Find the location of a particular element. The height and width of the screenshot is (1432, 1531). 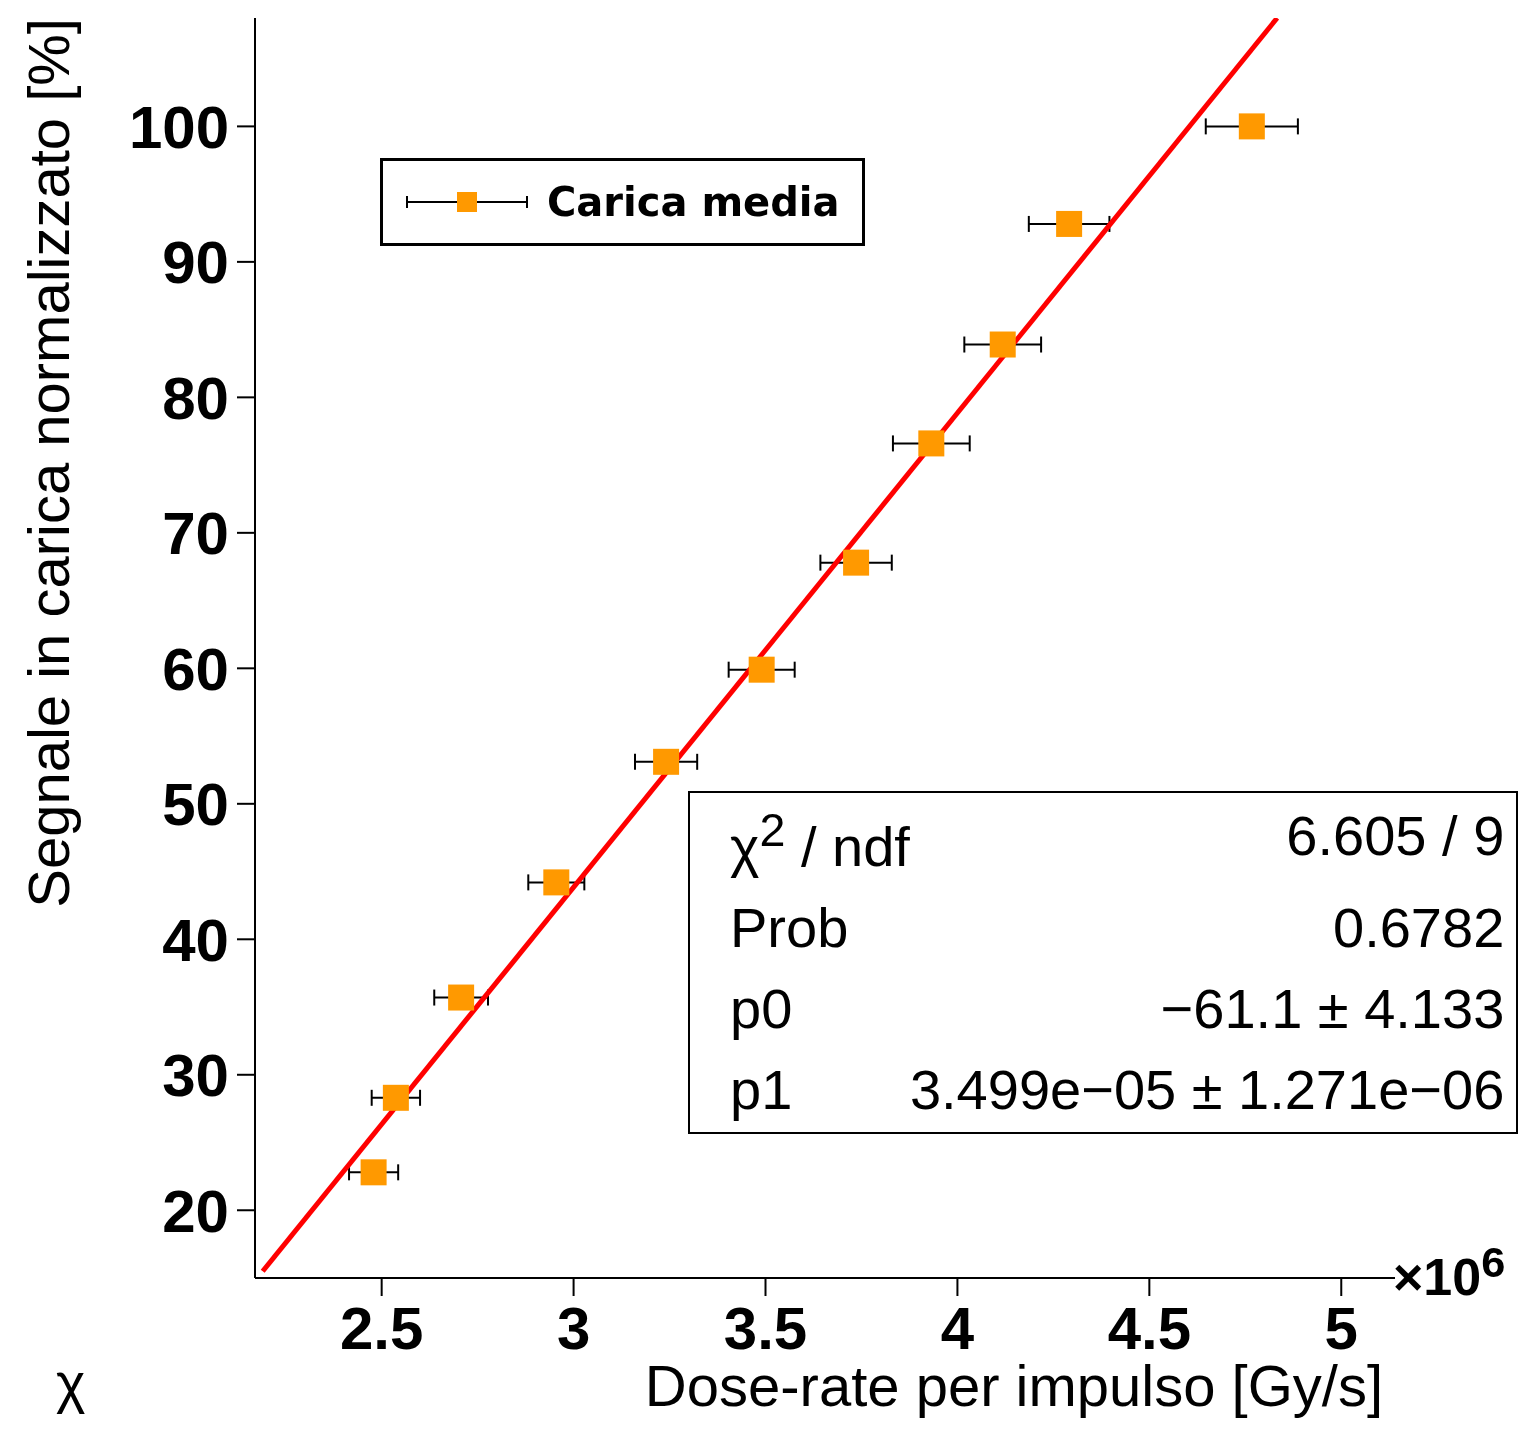

y-tick-label: 100 is located at coordinates (178, 127).